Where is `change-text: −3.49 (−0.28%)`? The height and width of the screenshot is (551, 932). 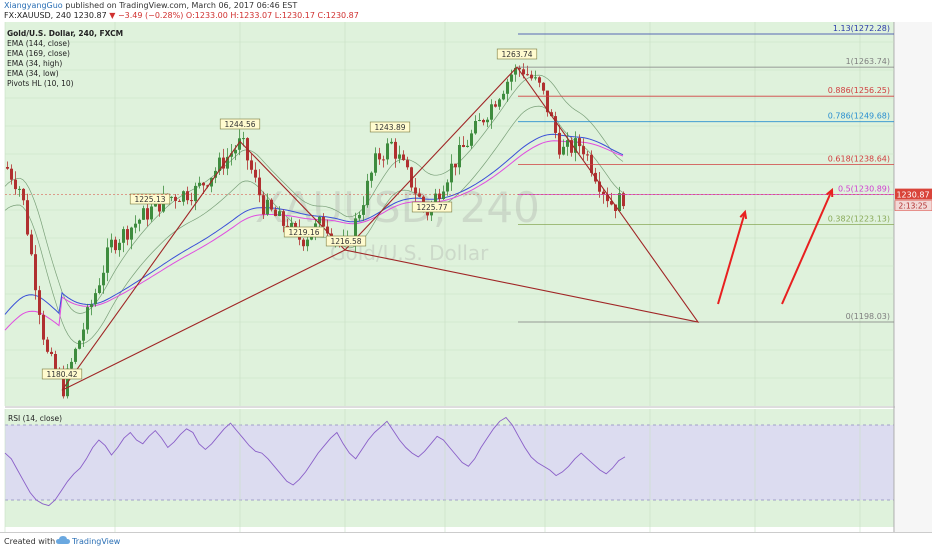 change-text: −3.49 (−0.28%) is located at coordinates (150, 15).